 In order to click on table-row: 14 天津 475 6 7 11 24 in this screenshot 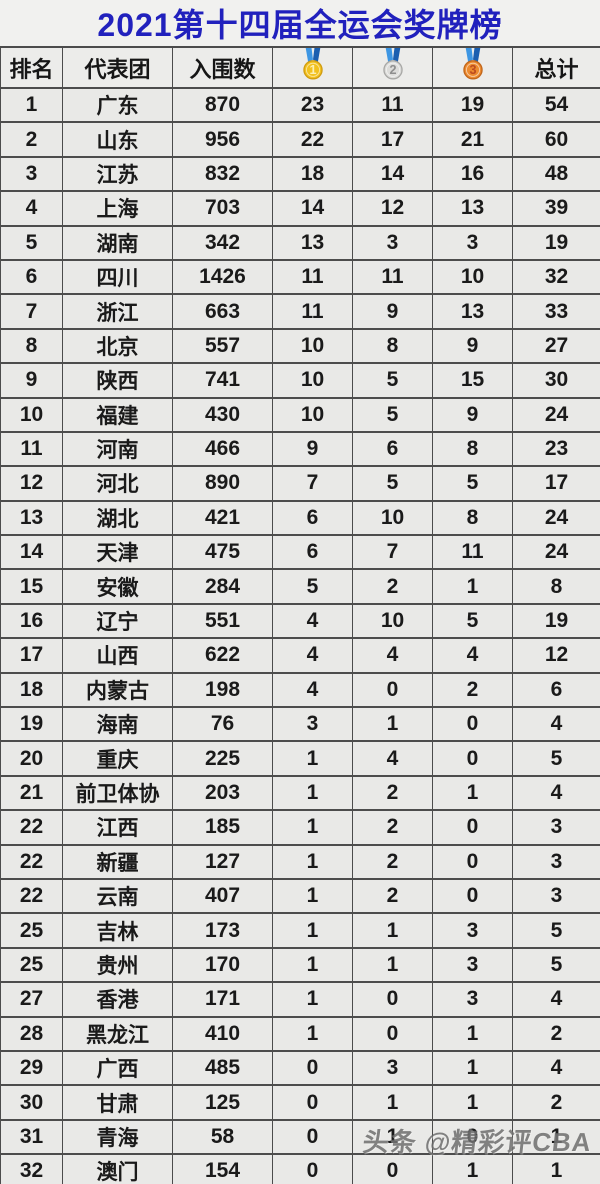, I will do `click(300, 552)`.